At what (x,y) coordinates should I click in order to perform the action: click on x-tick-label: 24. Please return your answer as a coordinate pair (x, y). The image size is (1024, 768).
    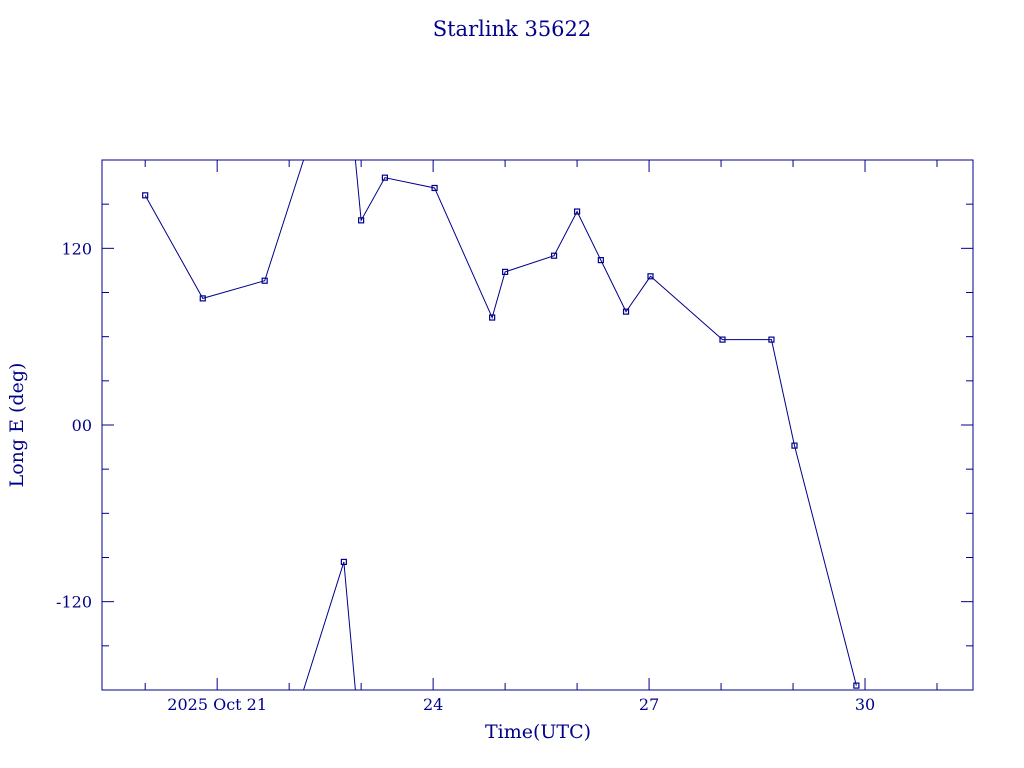
    Looking at the image, I should click on (433, 704).